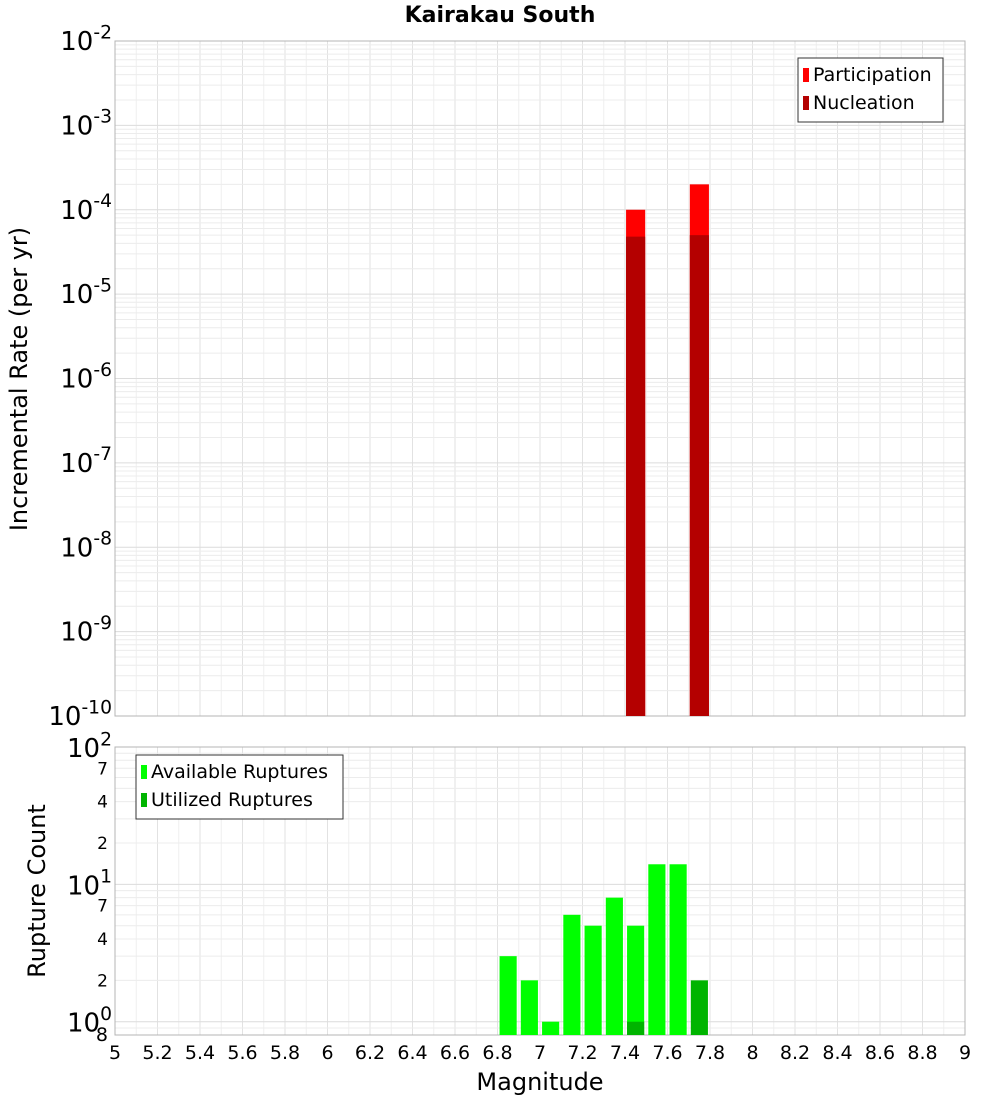 This screenshot has height=1100, width=1000. Describe the element at coordinates (880, 1053) in the screenshot. I see `x-tick-label: 8.6` at that location.